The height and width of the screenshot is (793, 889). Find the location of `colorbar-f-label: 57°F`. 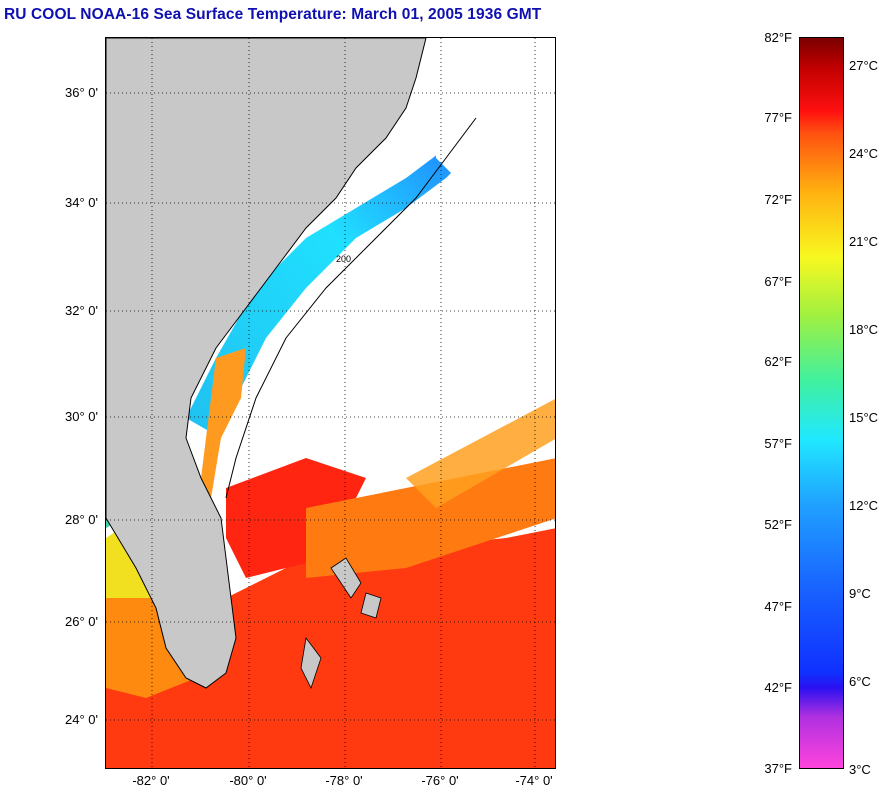

colorbar-f-label: 57°F is located at coordinates (778, 443).